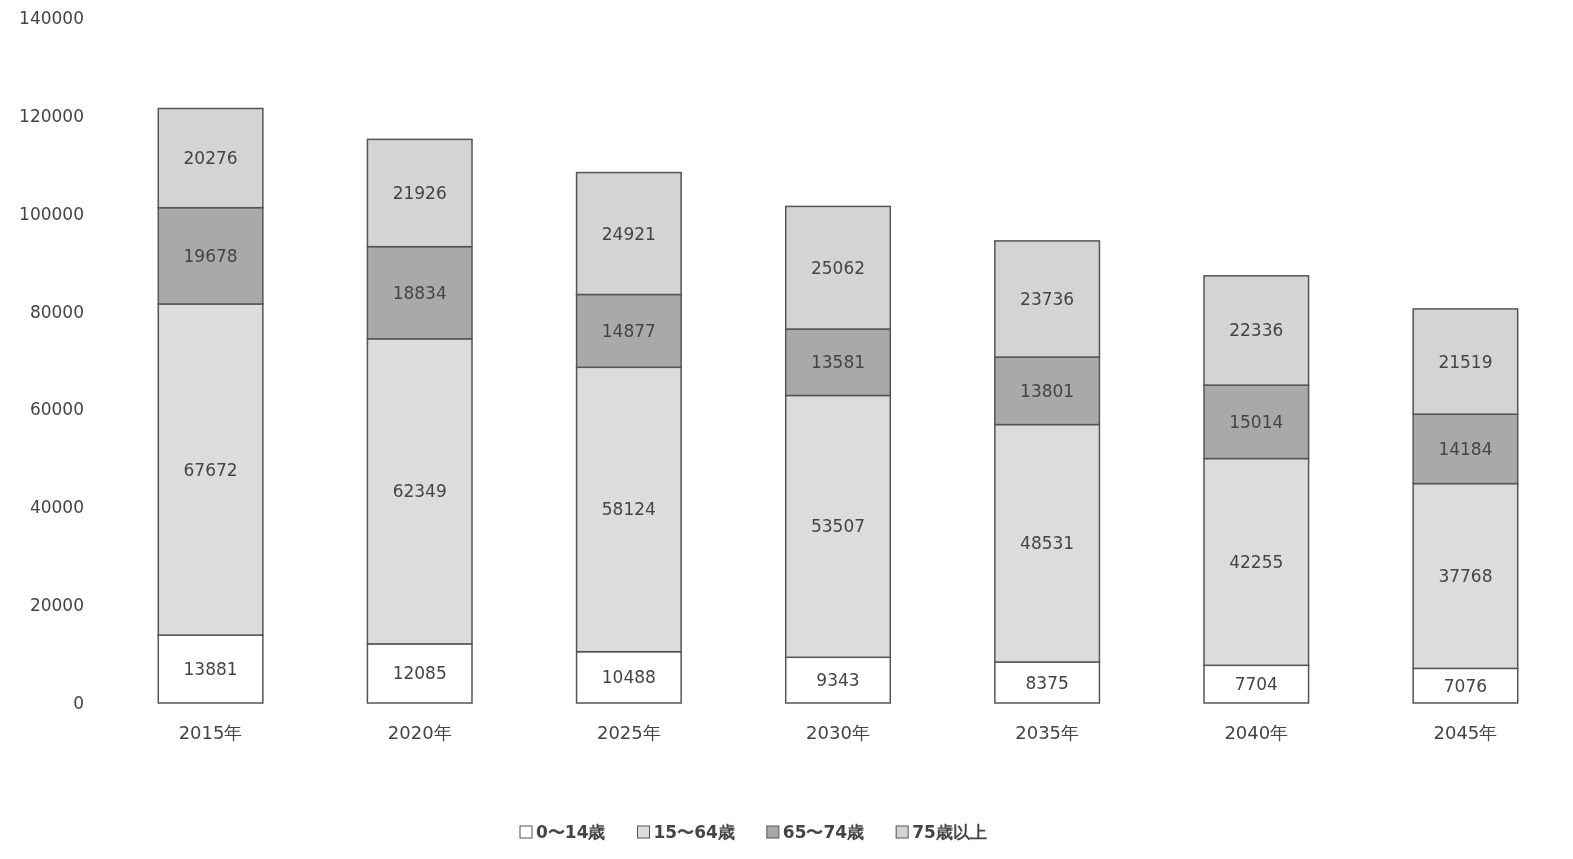 This screenshot has height=859, width=1573. Describe the element at coordinates (51, 115) in the screenshot. I see `y-tick-label: 120000` at that location.